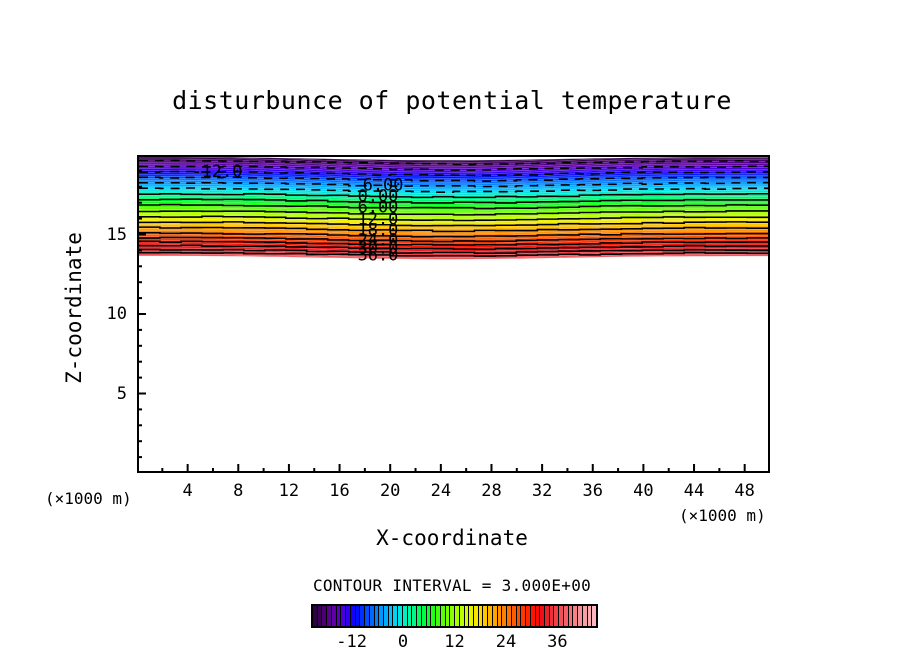 The height and width of the screenshot is (654, 904). Describe the element at coordinates (390, 491) in the screenshot. I see `x-tick-label: 20` at that location.